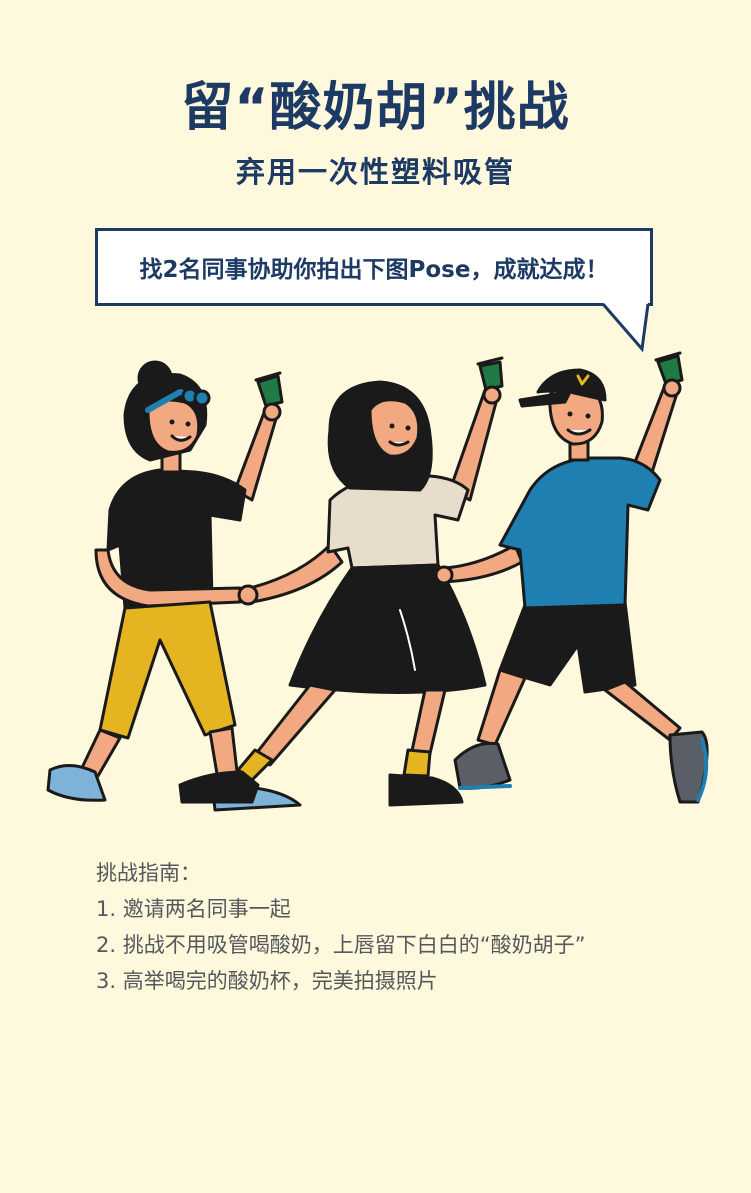 This screenshot has height=1193, width=751. Describe the element at coordinates (375, 108) in the screenshot. I see `page-title: 留“酸奶胡”挑战` at that location.